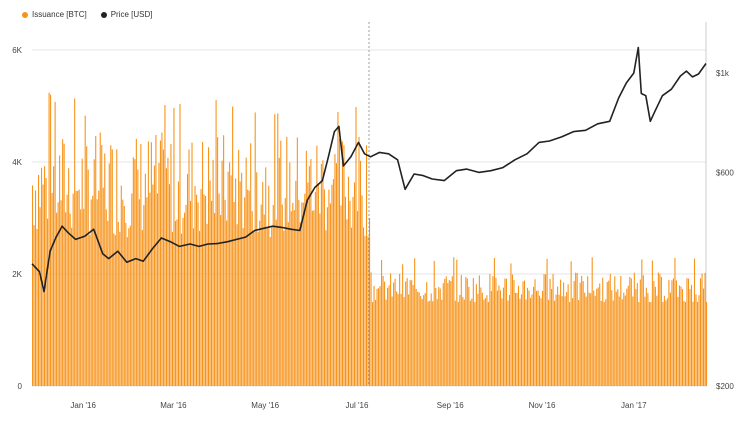 The image size is (740, 427). Describe the element at coordinates (103, 14) in the screenshot. I see `price-dot-icon` at that location.